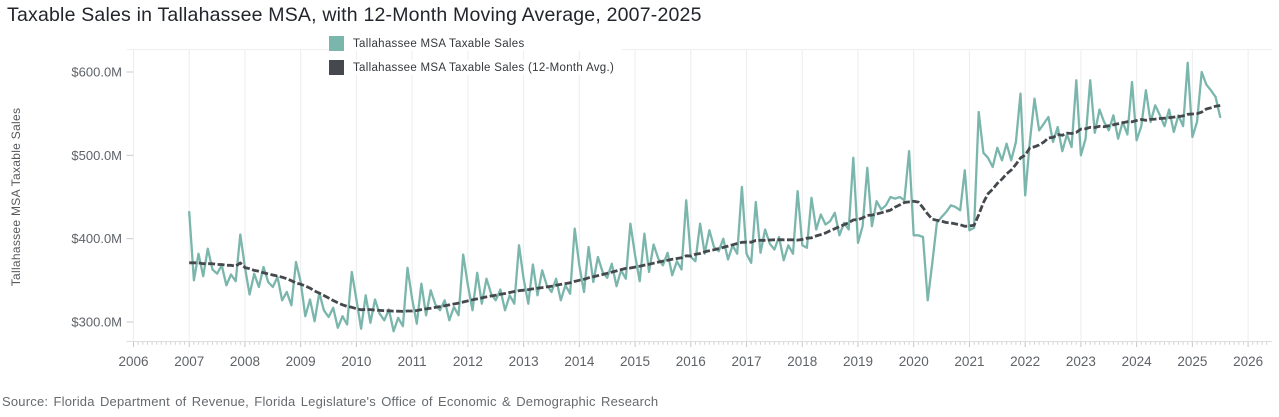  What do you see at coordinates (524, 361) in the screenshot?
I see `x-tick-label: 2013` at bounding box center [524, 361].